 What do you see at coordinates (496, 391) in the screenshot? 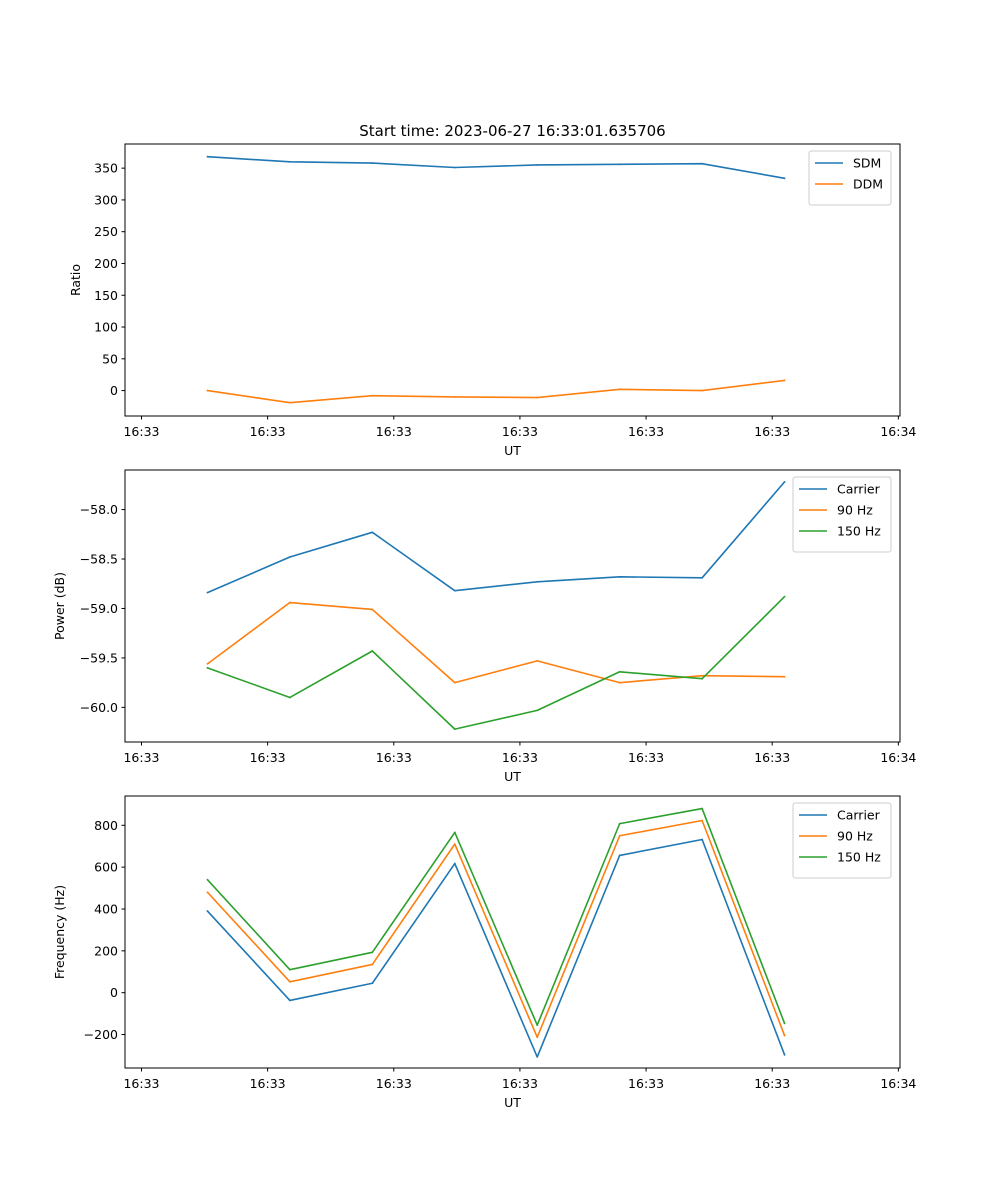
I see `series-line-ddm` at bounding box center [496, 391].